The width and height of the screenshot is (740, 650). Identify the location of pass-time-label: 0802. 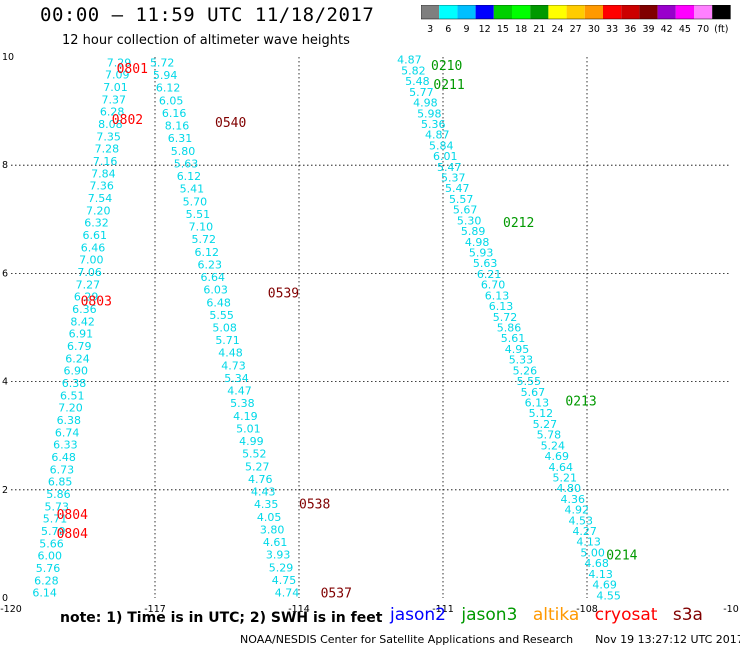
(127, 120).